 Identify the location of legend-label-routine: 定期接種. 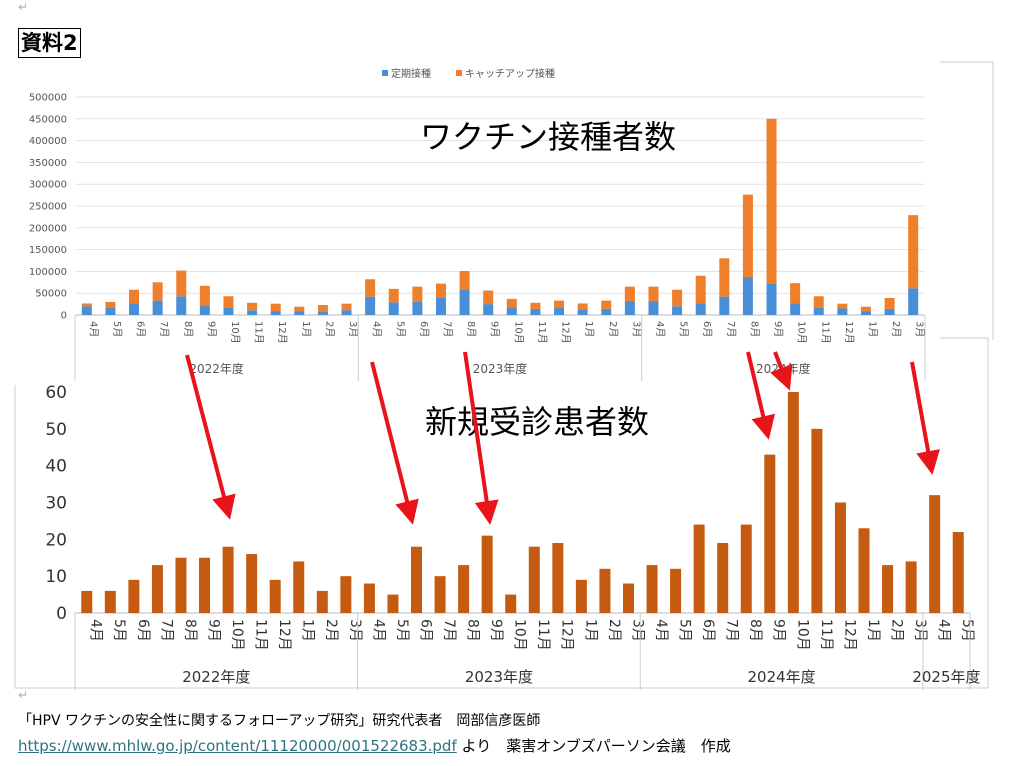
(411, 73).